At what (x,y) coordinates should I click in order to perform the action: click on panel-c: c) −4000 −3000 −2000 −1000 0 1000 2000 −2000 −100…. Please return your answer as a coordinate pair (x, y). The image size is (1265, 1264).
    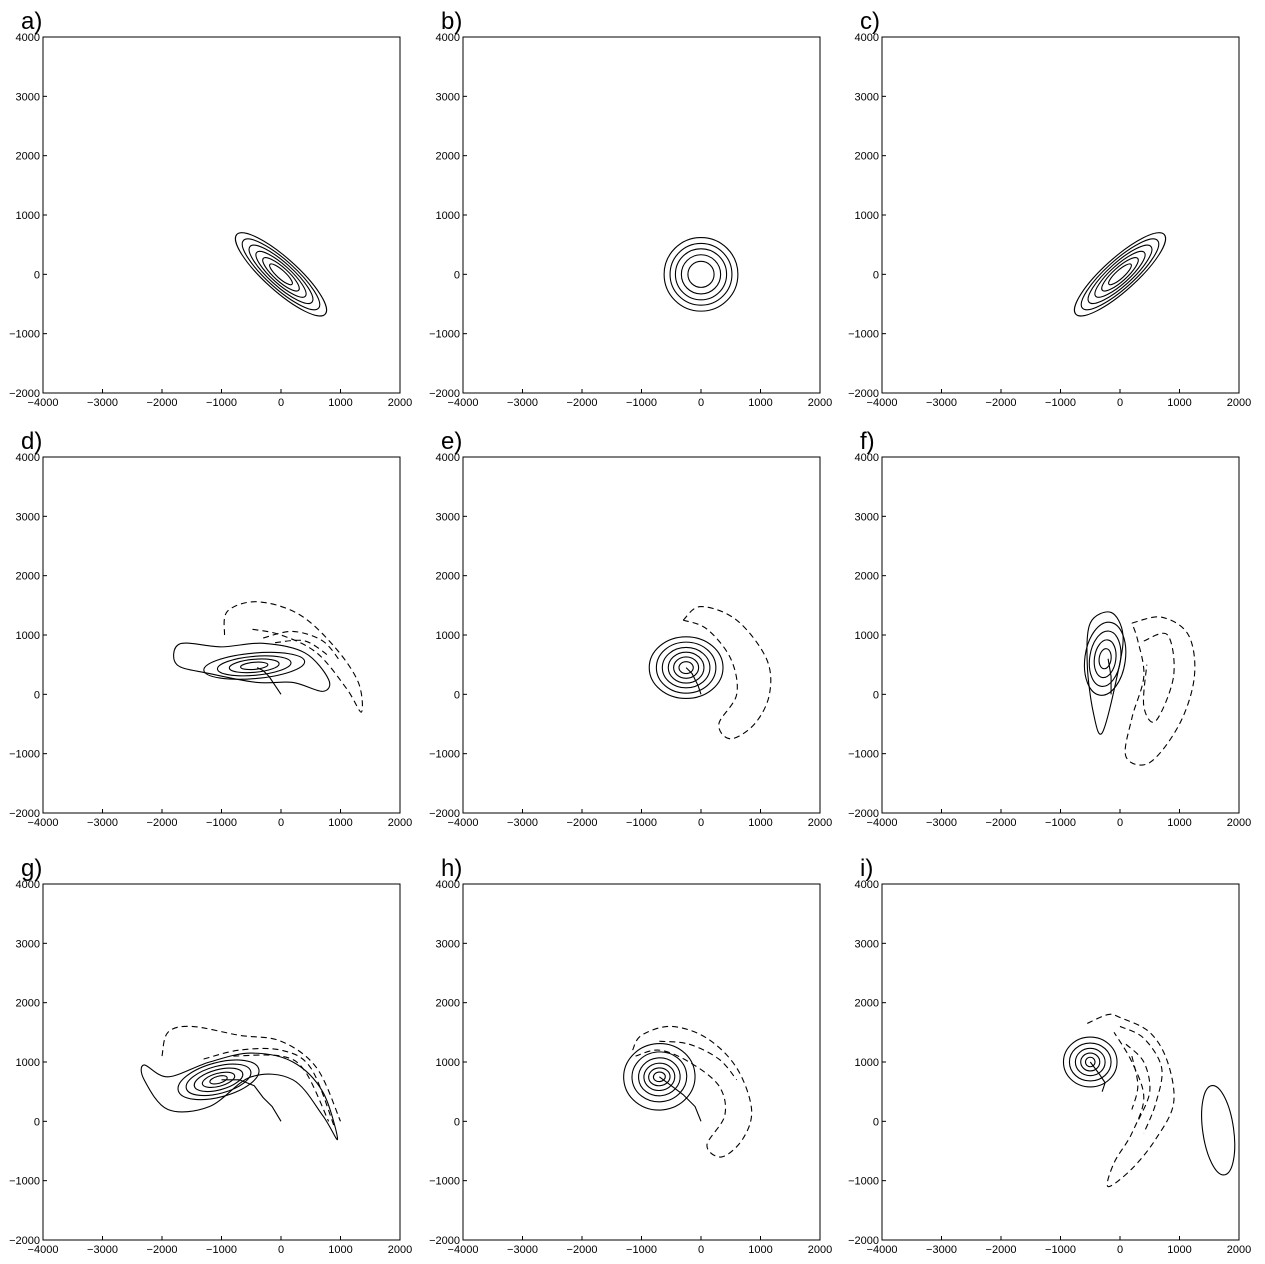
    Looking at the image, I should click on (1049, 208).